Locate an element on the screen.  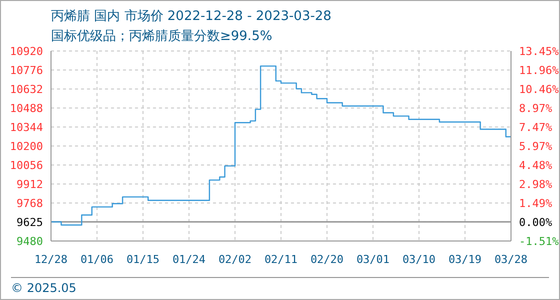
chart-subtitle: 国标优级品；丙烯腈质量分数≥99.5% is located at coordinates (161, 36).